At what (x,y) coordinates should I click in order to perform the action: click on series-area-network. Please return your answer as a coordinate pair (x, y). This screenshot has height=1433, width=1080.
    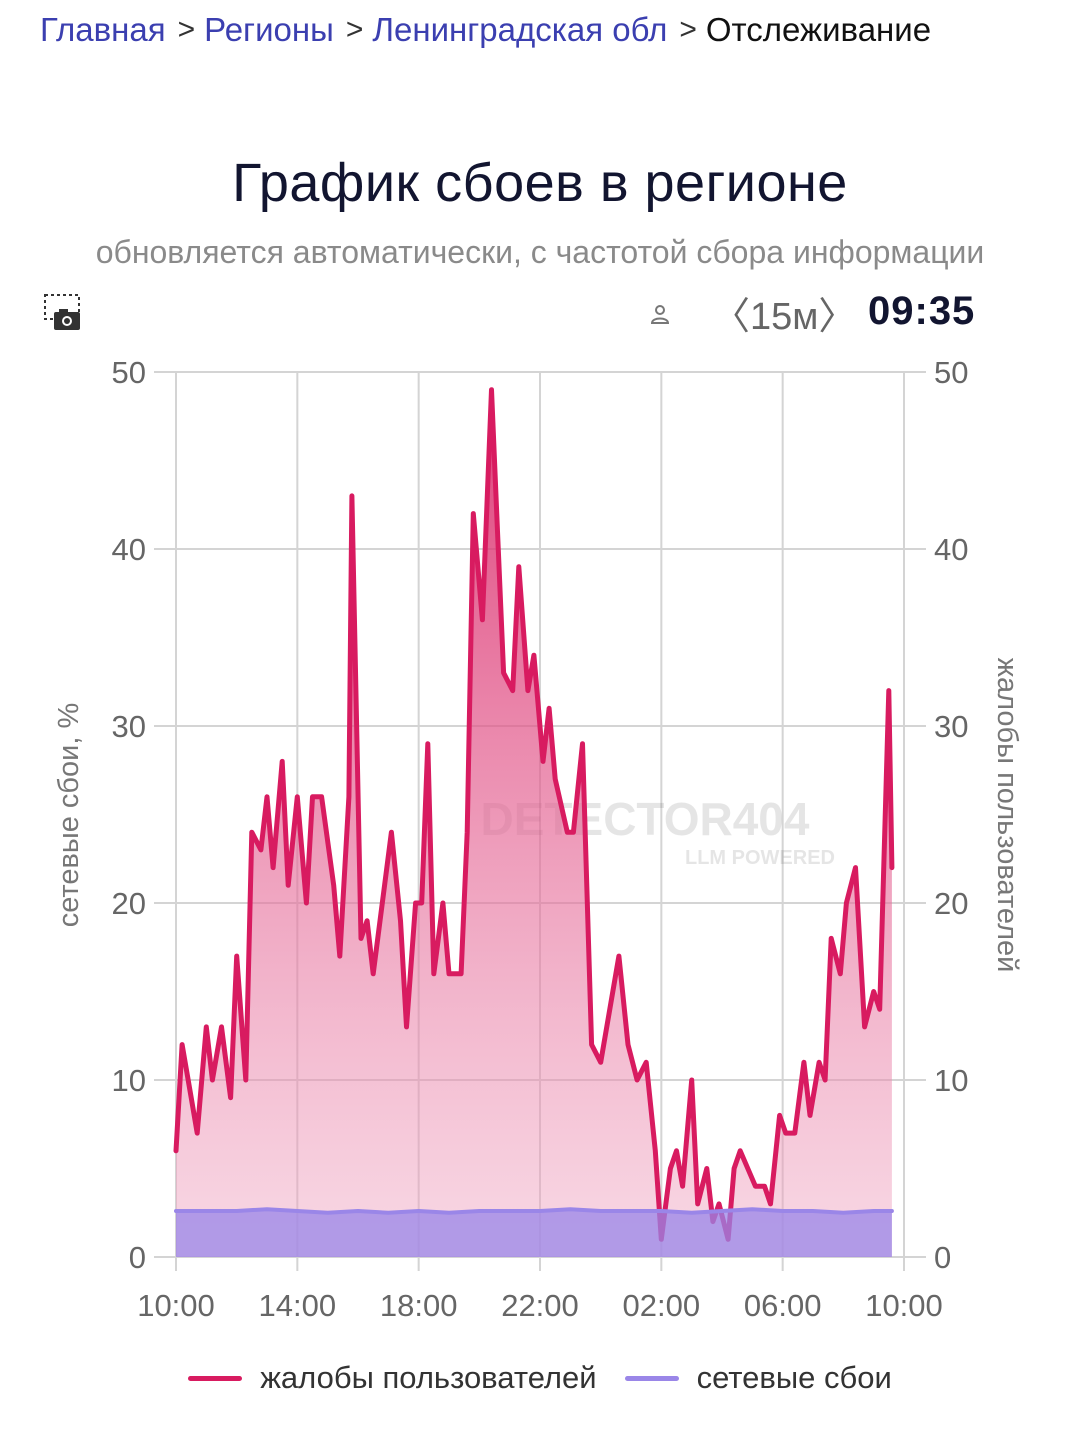
    Looking at the image, I should click on (534, 1233).